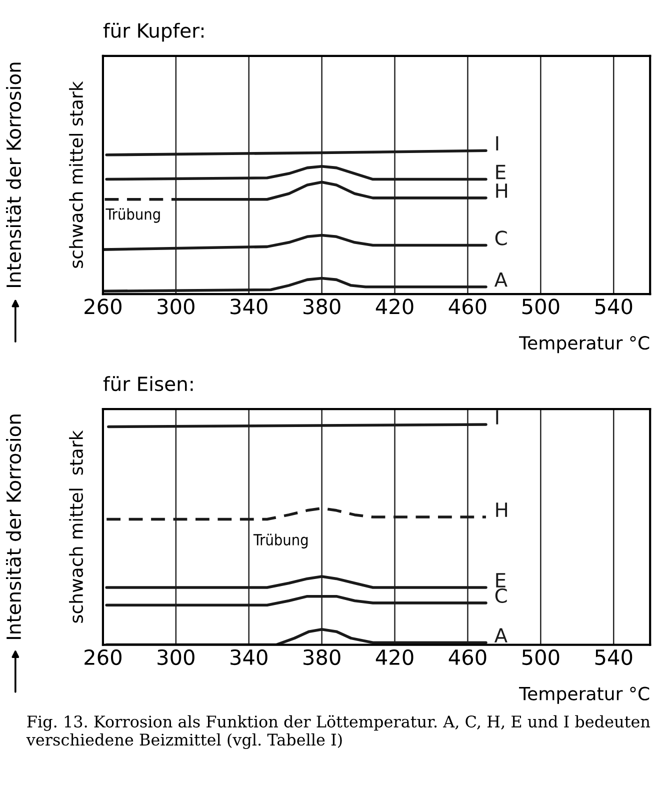 The width and height of the screenshot is (660, 799). I want to click on chart-title: für Eisen:, so click(148, 384).